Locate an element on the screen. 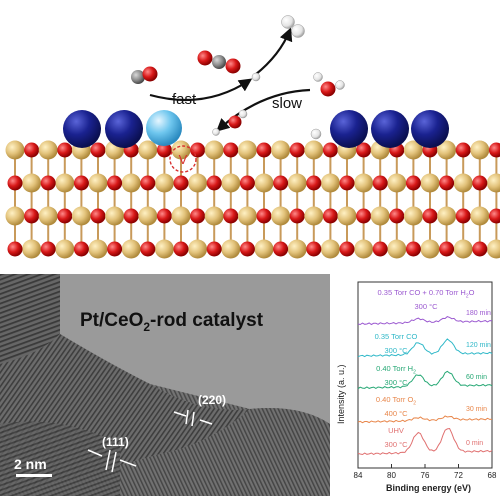 The height and width of the screenshot is (501, 500). h2o-molecule is located at coordinates (329, 85).